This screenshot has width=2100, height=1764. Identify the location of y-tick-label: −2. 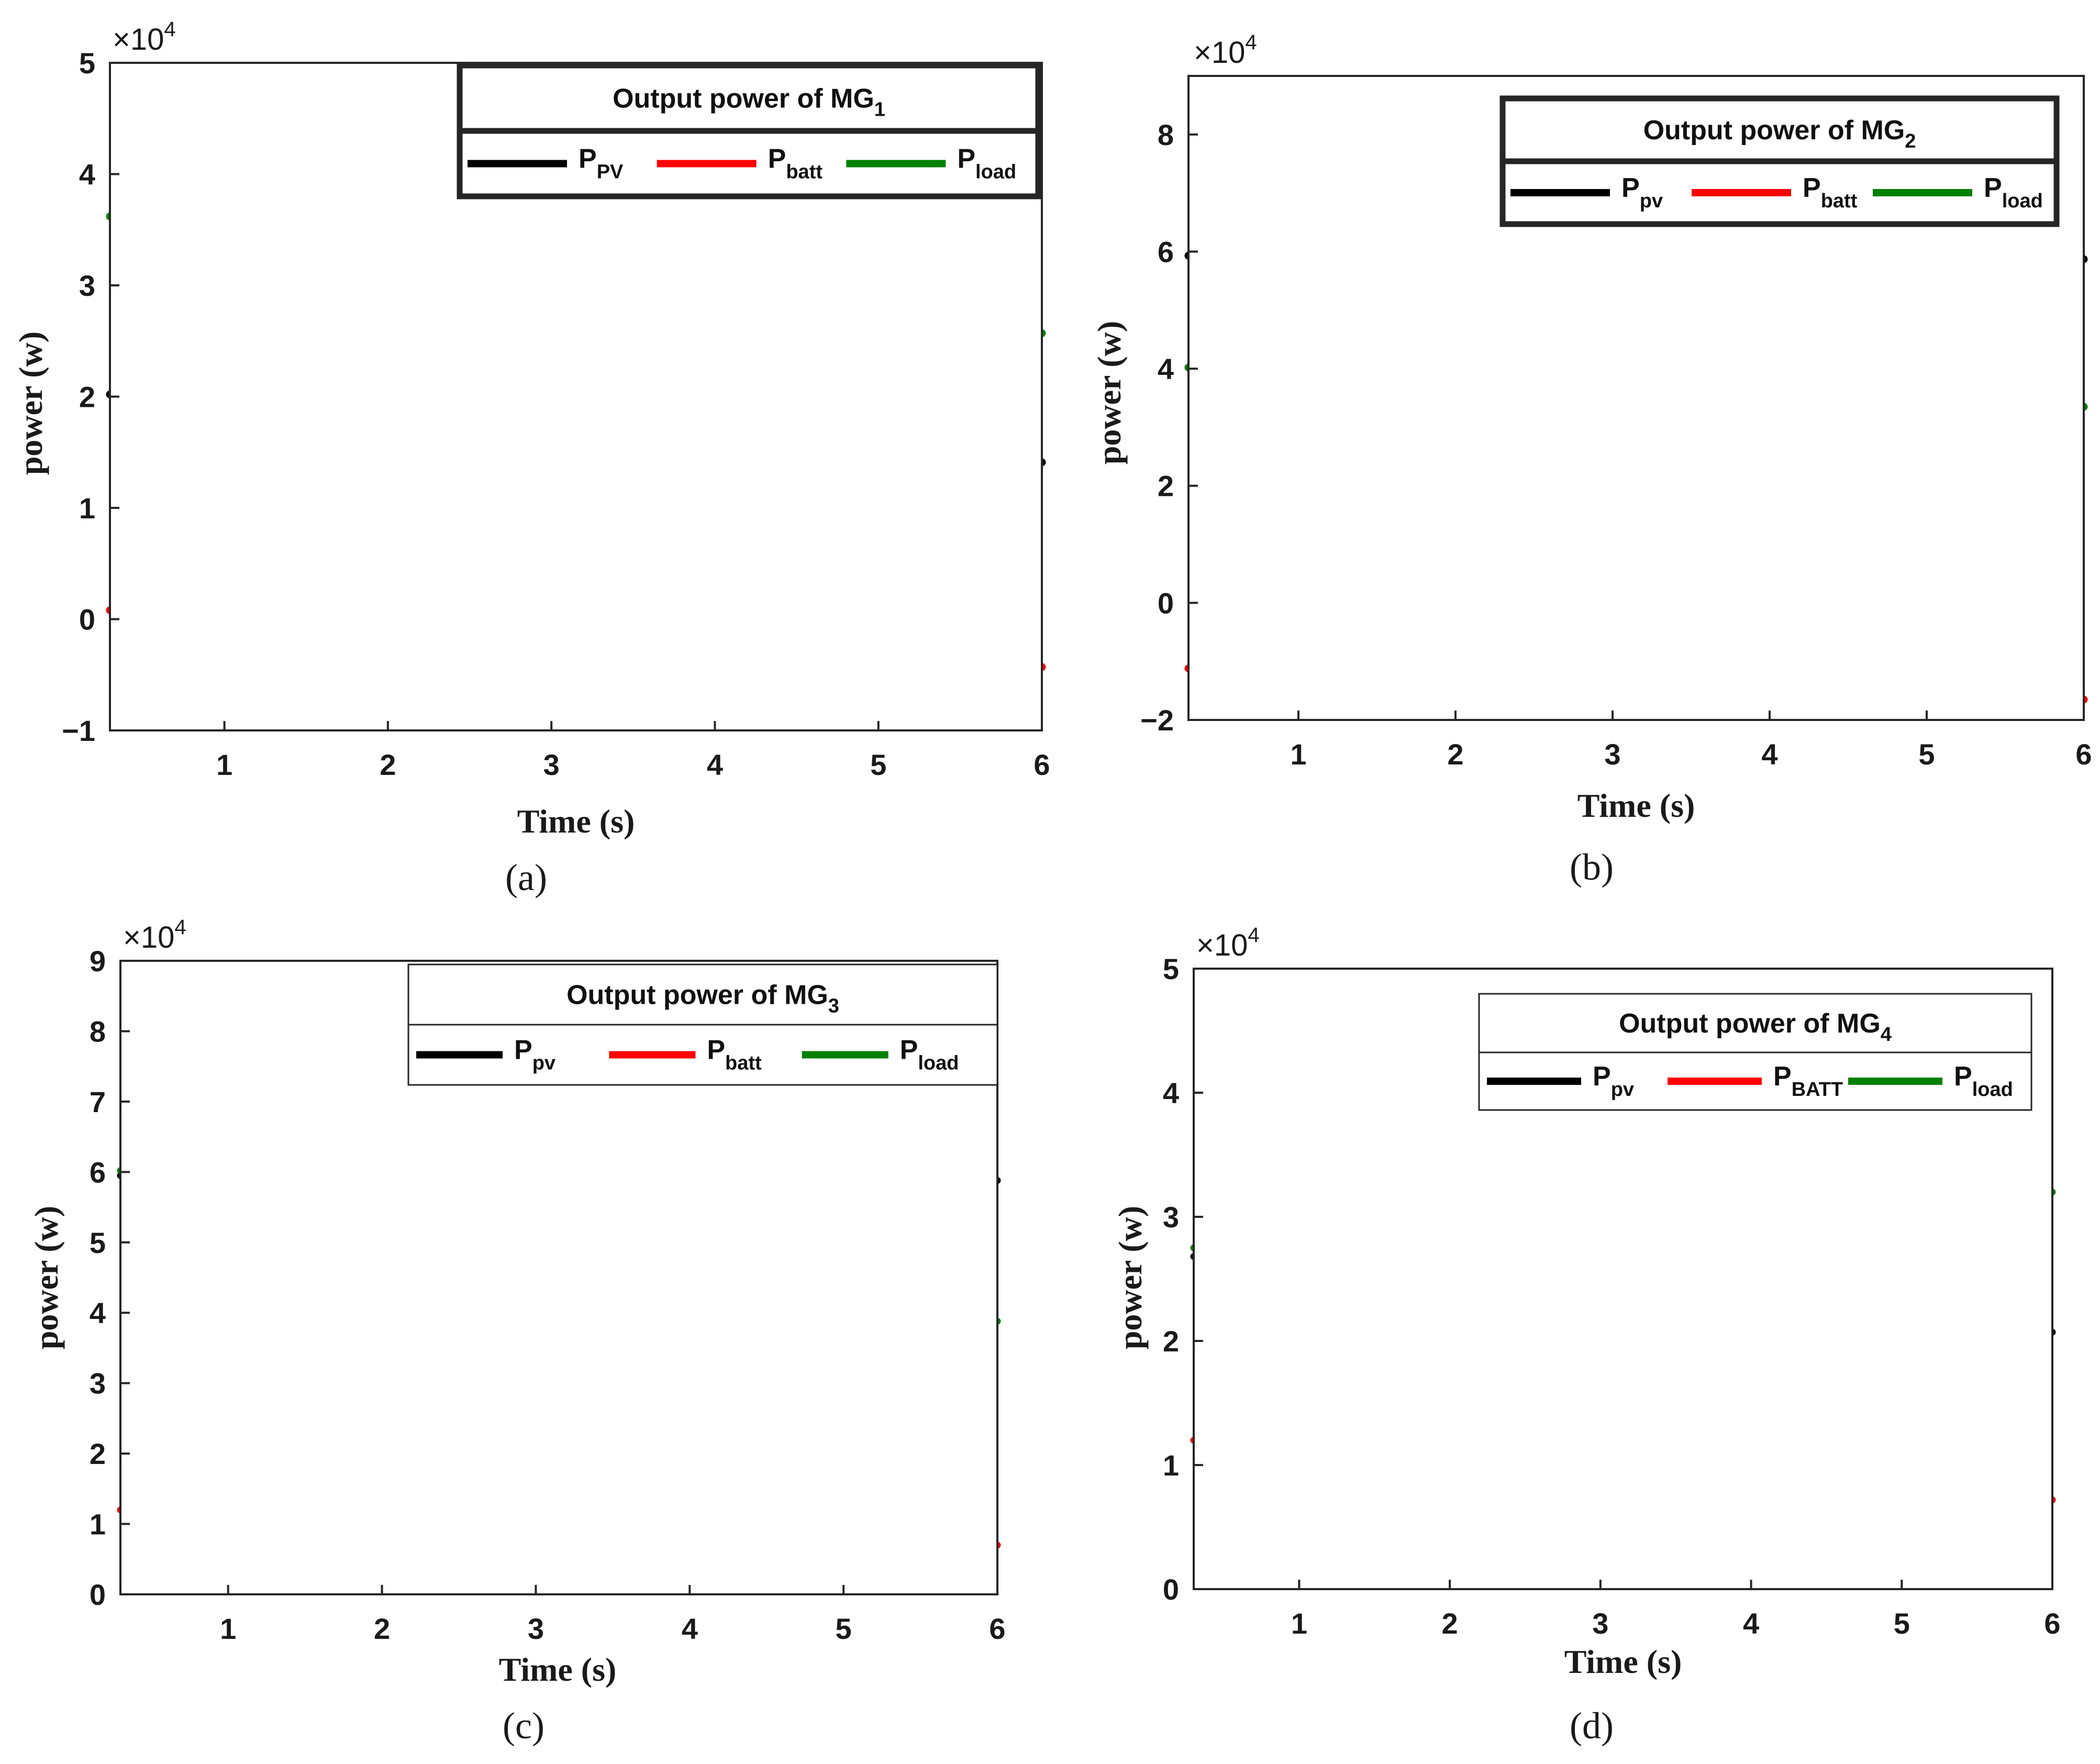
(1157, 720).